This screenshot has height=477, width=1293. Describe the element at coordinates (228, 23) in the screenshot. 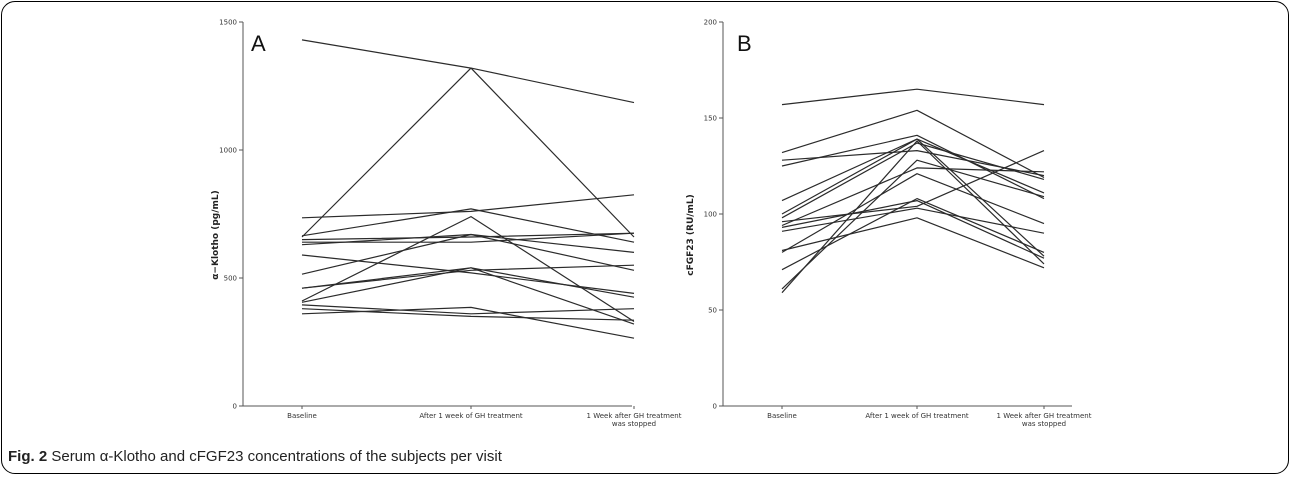

I see `y-tick-label: 1500` at that location.